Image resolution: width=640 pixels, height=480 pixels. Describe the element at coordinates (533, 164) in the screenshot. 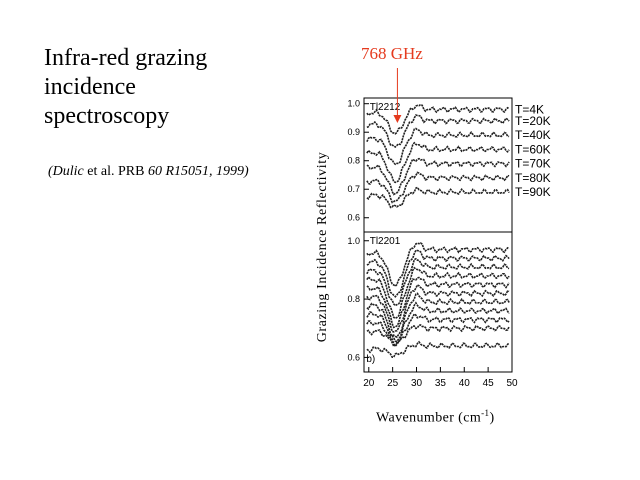

I see `series-label: T=70K` at that location.